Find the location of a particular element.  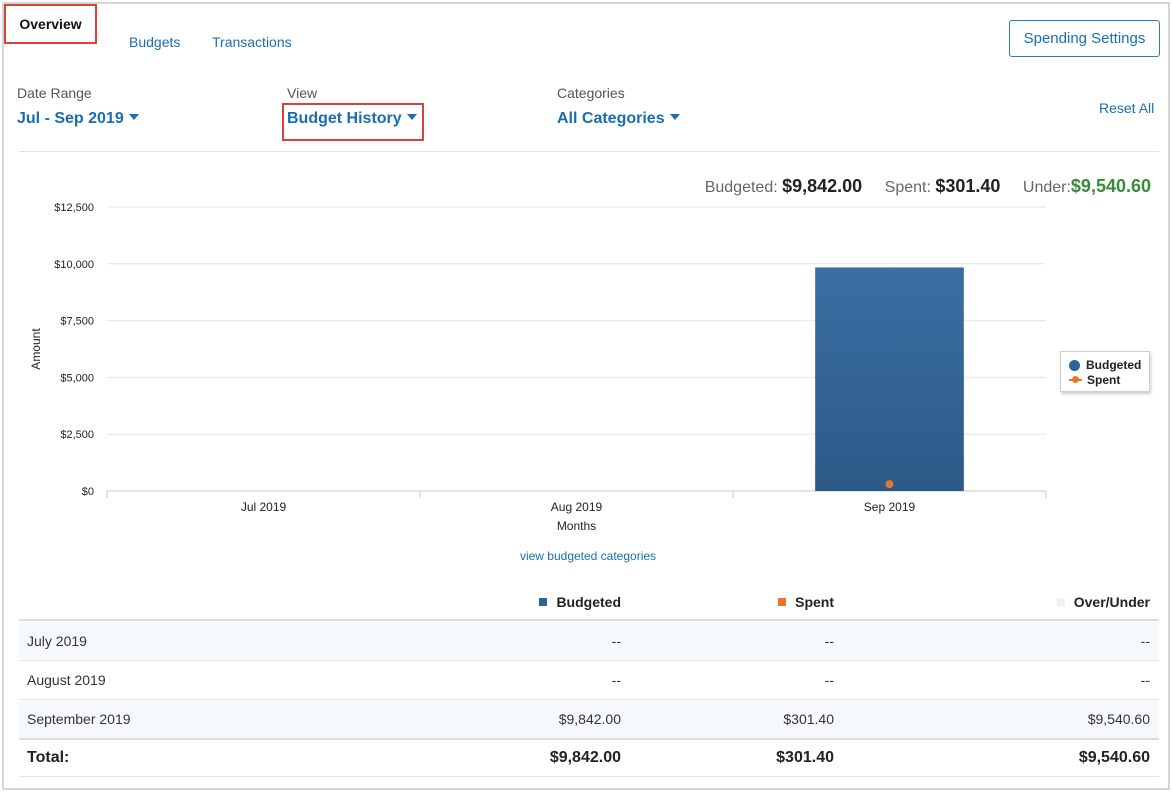

y-tick-label: $2,500 is located at coordinates (77, 435).